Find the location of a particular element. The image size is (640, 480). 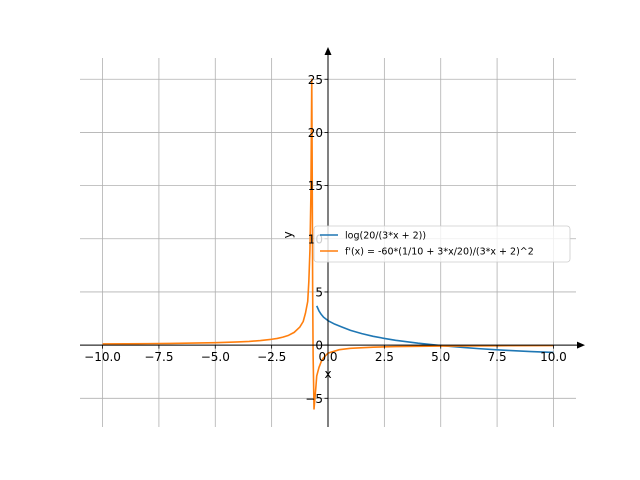

x-tick-label: −7.5 is located at coordinates (158, 357).